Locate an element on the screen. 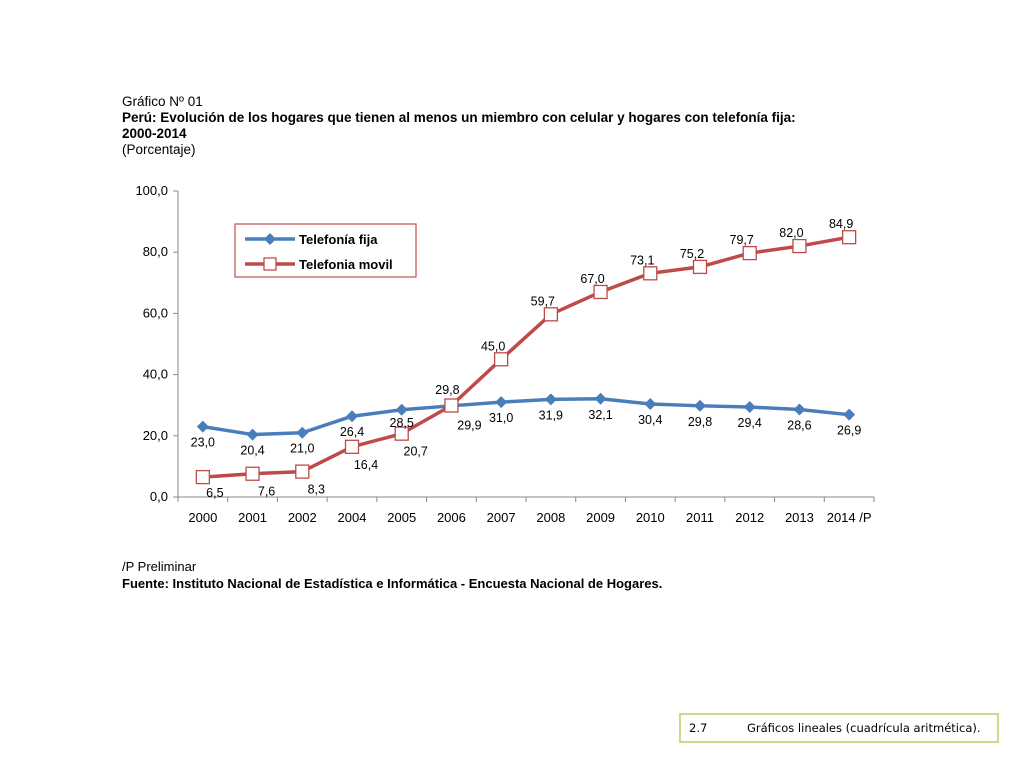 The width and height of the screenshot is (1024, 768). y-tick-label: 60,0 is located at coordinates (155, 312).